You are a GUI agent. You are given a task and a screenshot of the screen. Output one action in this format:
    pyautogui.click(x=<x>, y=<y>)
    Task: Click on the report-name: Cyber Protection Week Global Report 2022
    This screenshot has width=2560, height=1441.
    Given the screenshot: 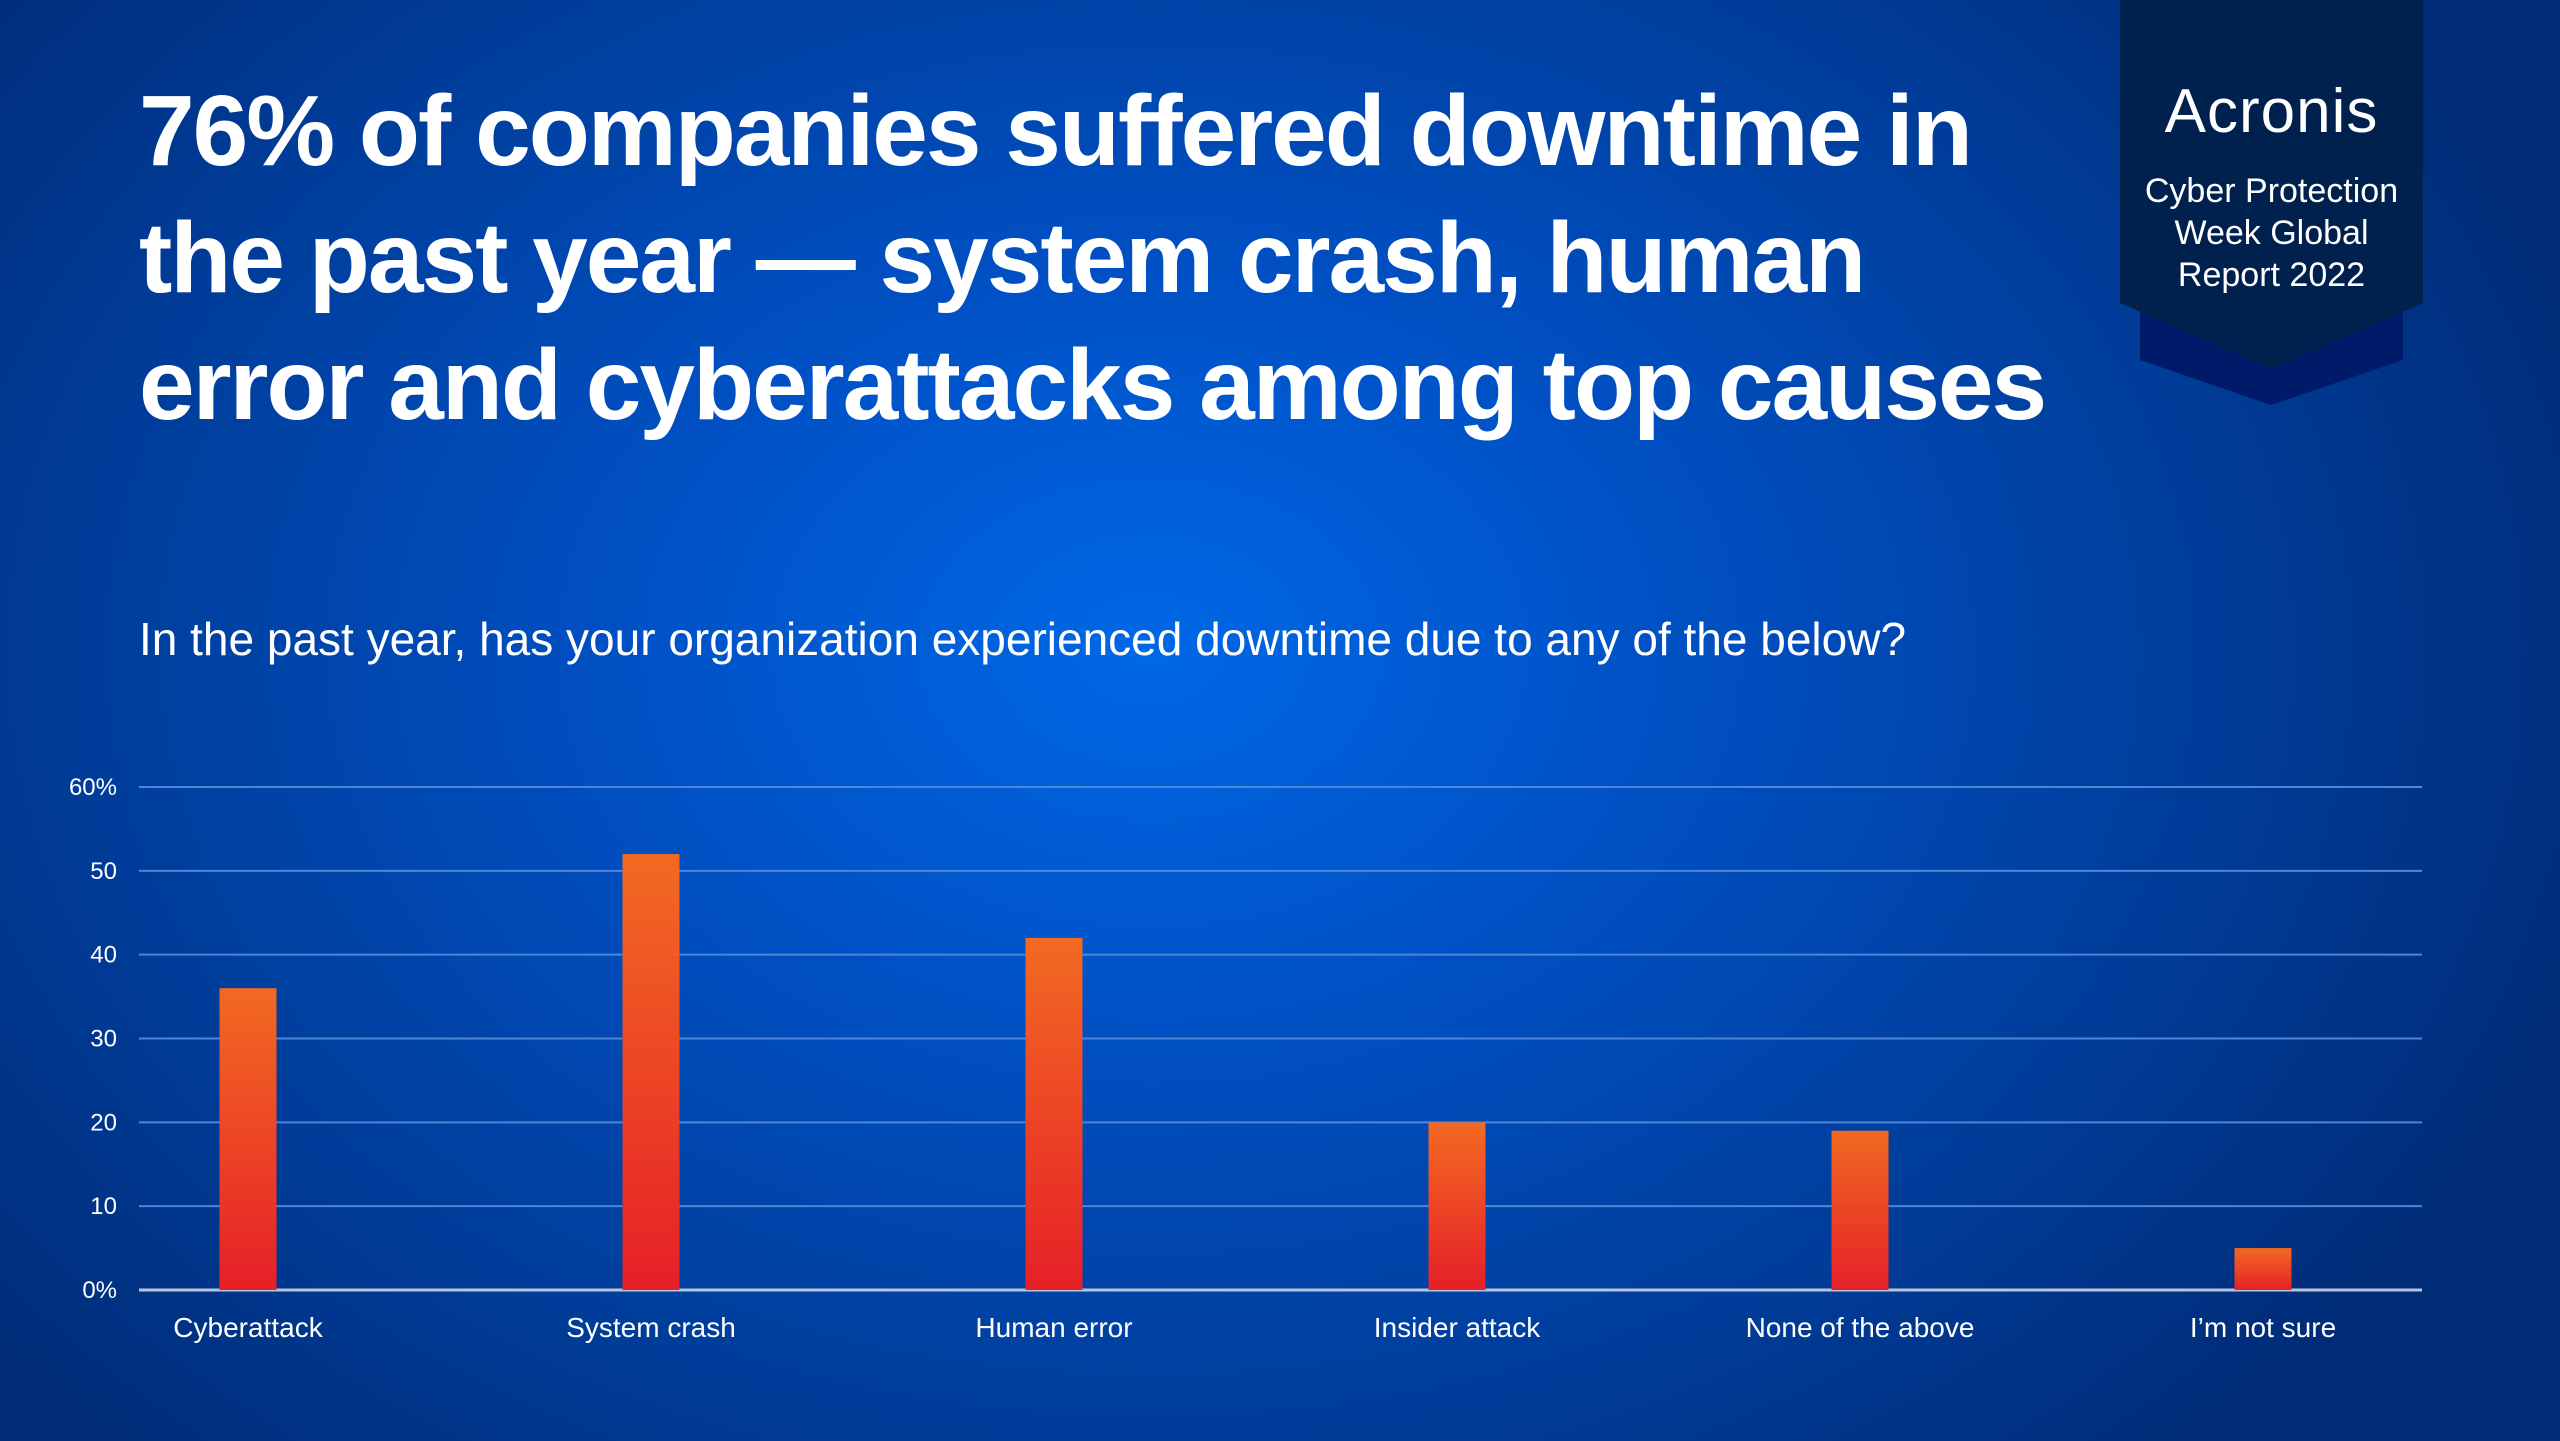 What is the action you would take?
    pyautogui.click(x=2271, y=233)
    